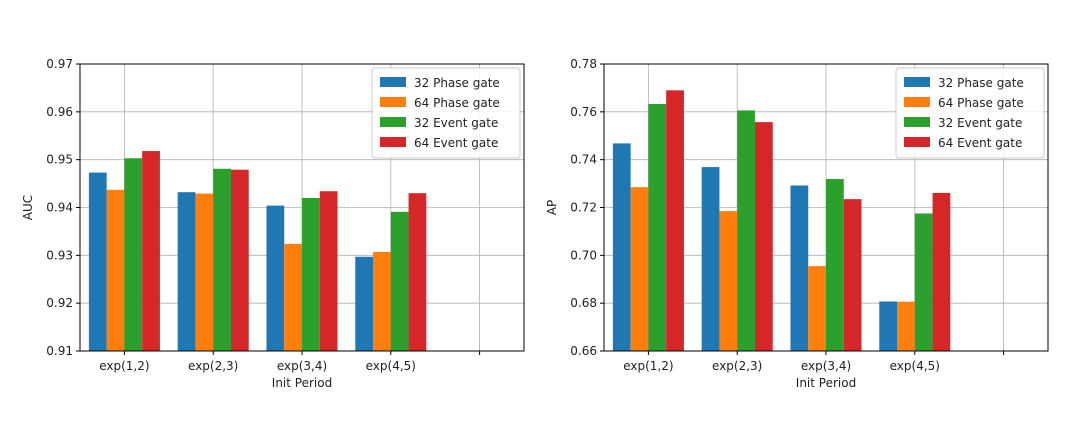  I want to click on y-tick-label: 0.97, so click(59, 64).